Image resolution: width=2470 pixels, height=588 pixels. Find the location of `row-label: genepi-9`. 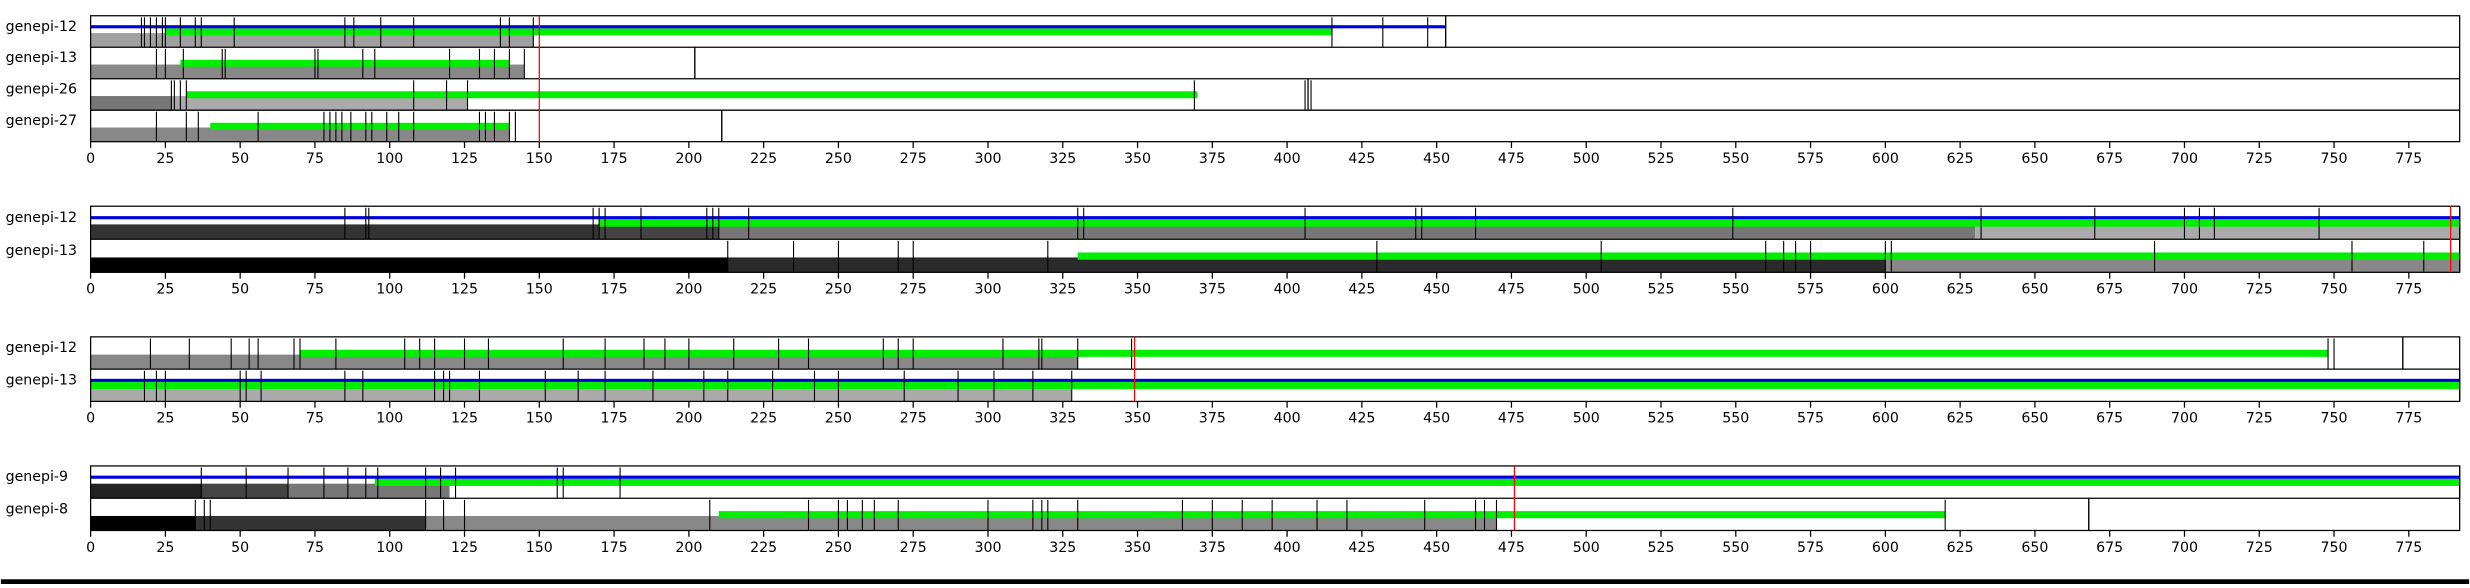

row-label: genepi-9 is located at coordinates (37, 477).